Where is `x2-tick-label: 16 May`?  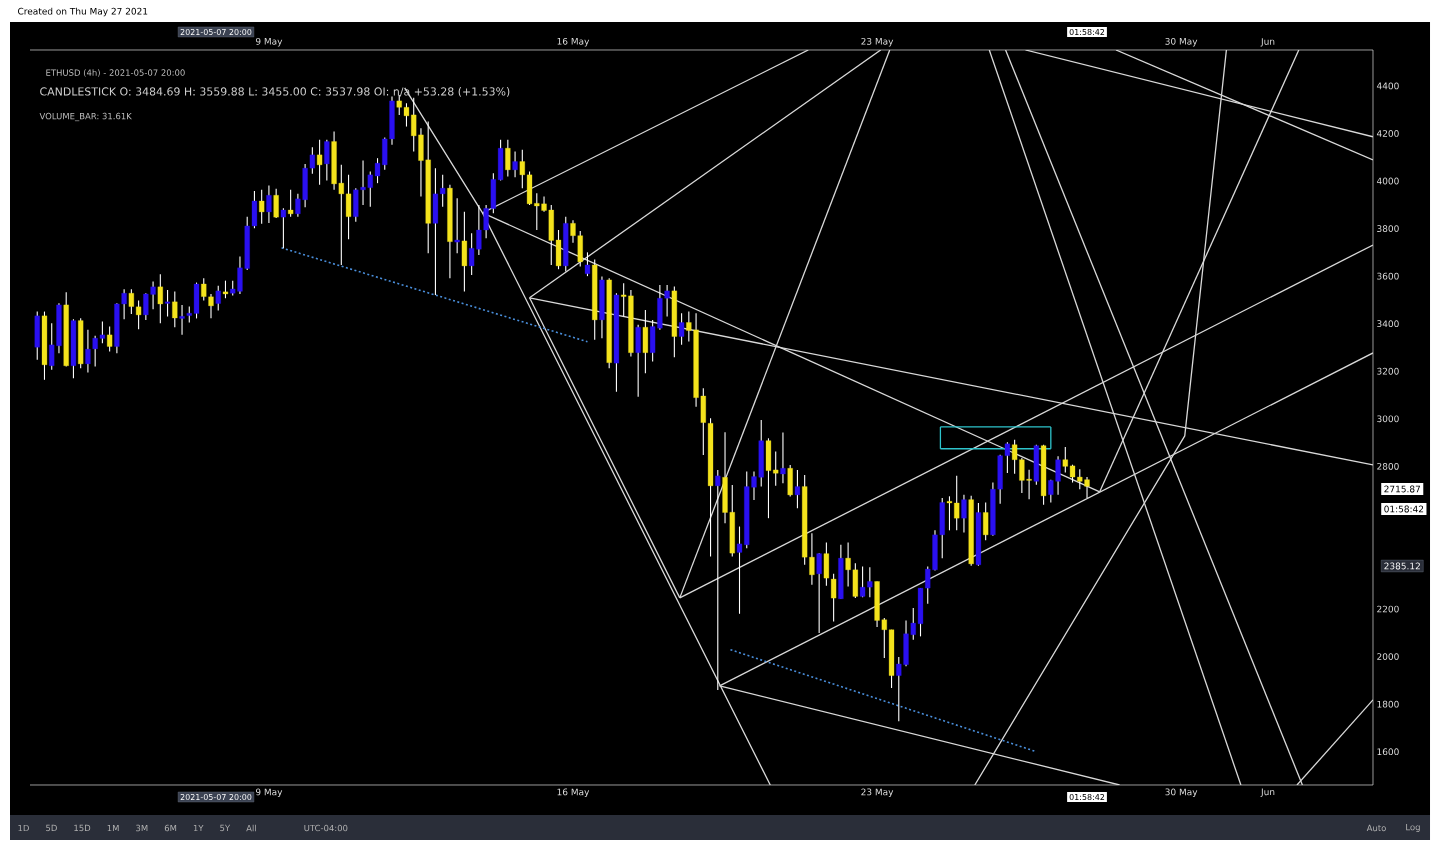
x2-tick-label: 16 May is located at coordinates (573, 793).